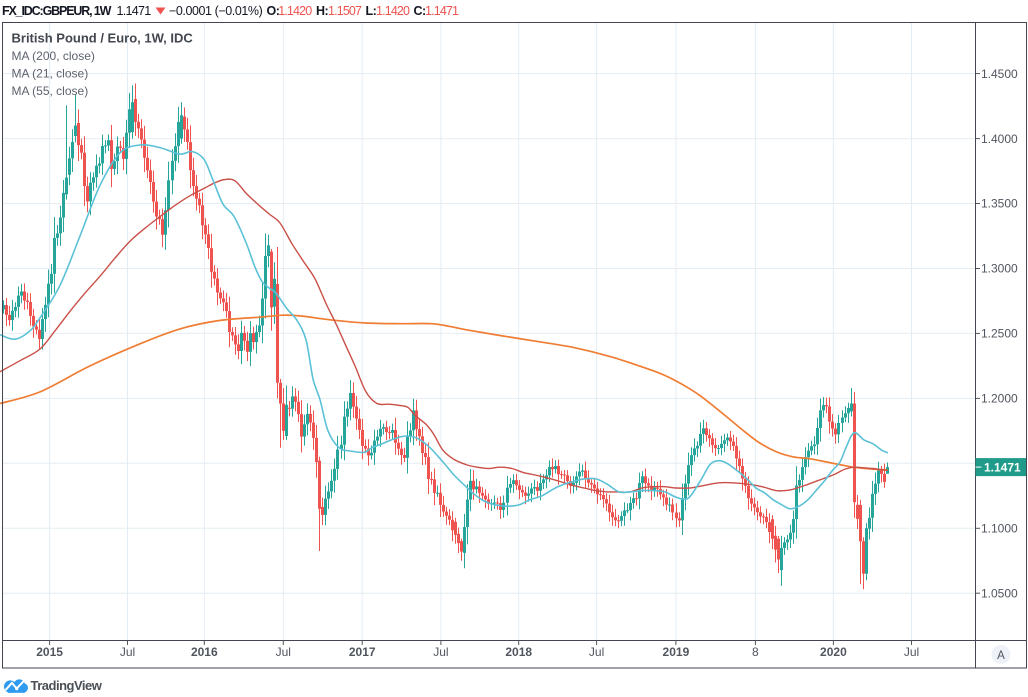 The image size is (1028, 697). What do you see at coordinates (273, 11) in the screenshot?
I see `svg-text: O:` at bounding box center [273, 11].